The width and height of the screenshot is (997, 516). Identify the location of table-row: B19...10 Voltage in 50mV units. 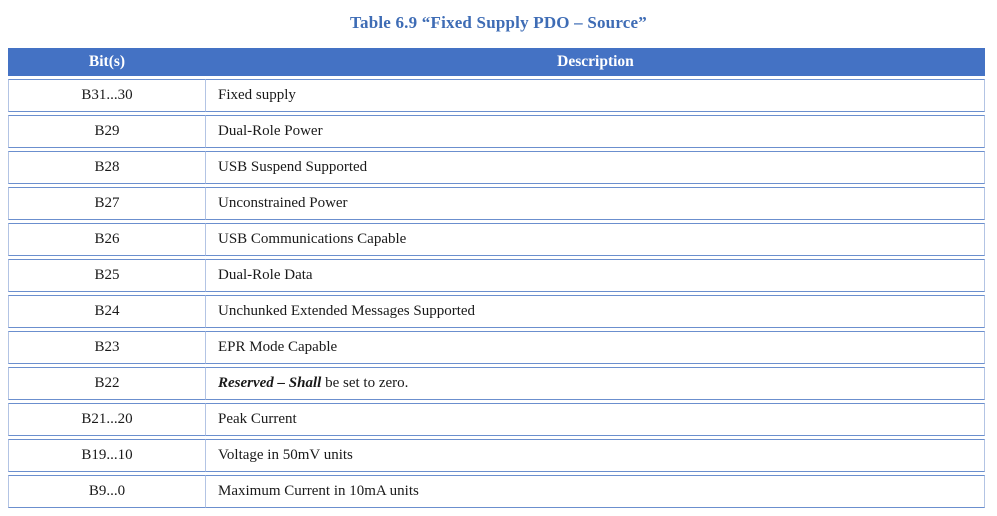
(496, 455).